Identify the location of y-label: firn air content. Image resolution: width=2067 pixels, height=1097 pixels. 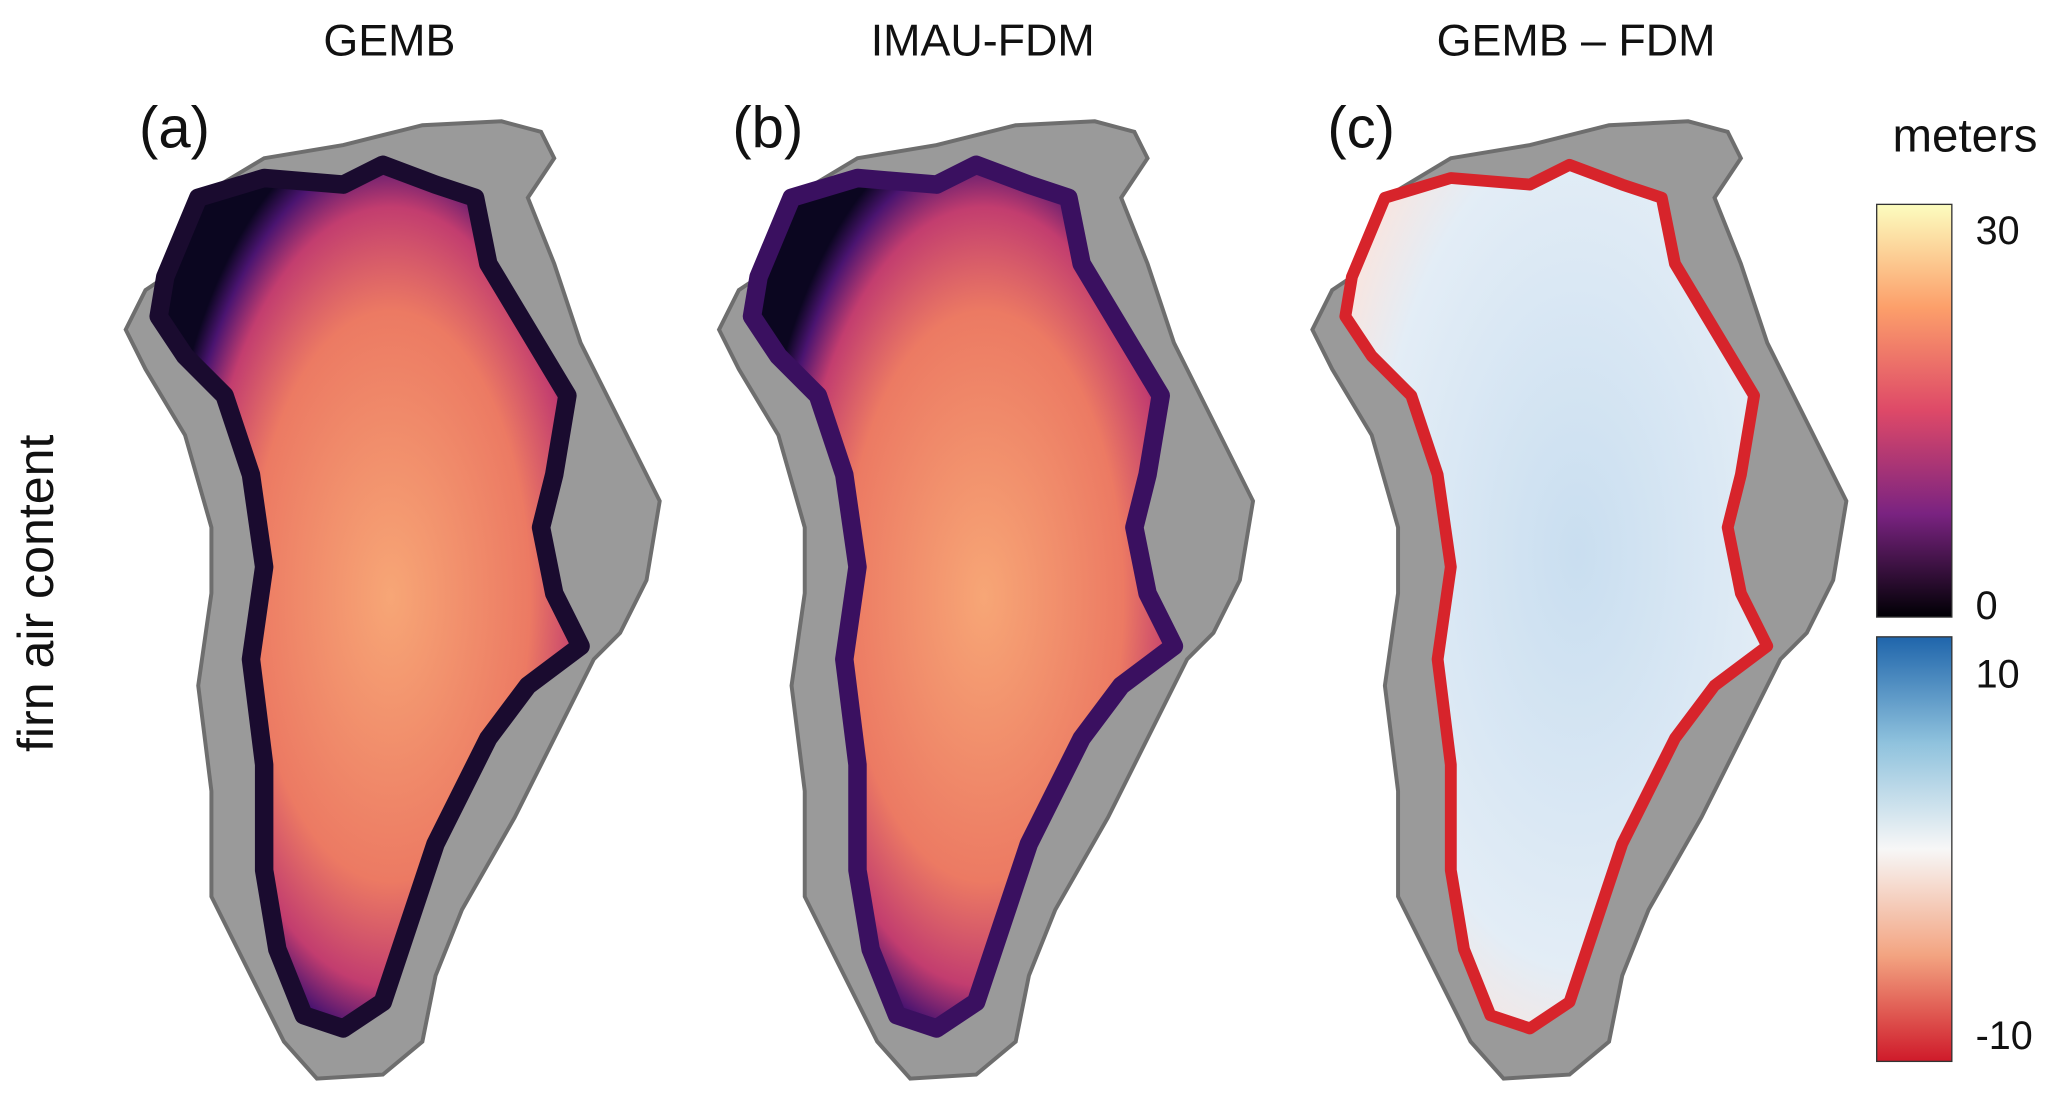
(36, 593).